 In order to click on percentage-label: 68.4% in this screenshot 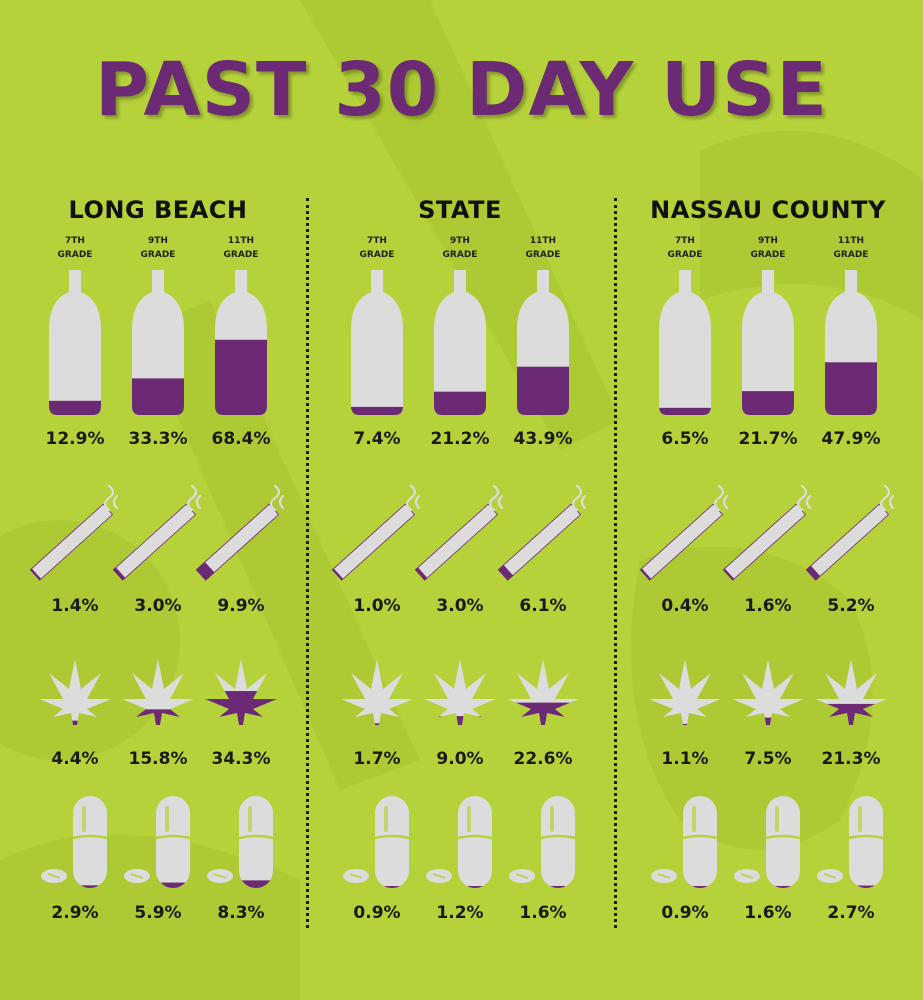, I will do `click(241, 439)`.